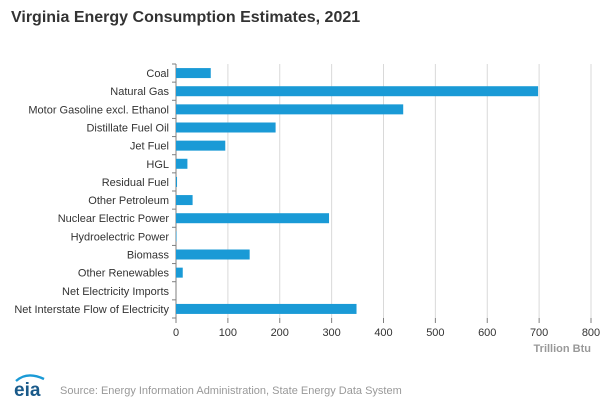  Describe the element at coordinates (487, 333) in the screenshot. I see `x-tick-label: 600` at that location.